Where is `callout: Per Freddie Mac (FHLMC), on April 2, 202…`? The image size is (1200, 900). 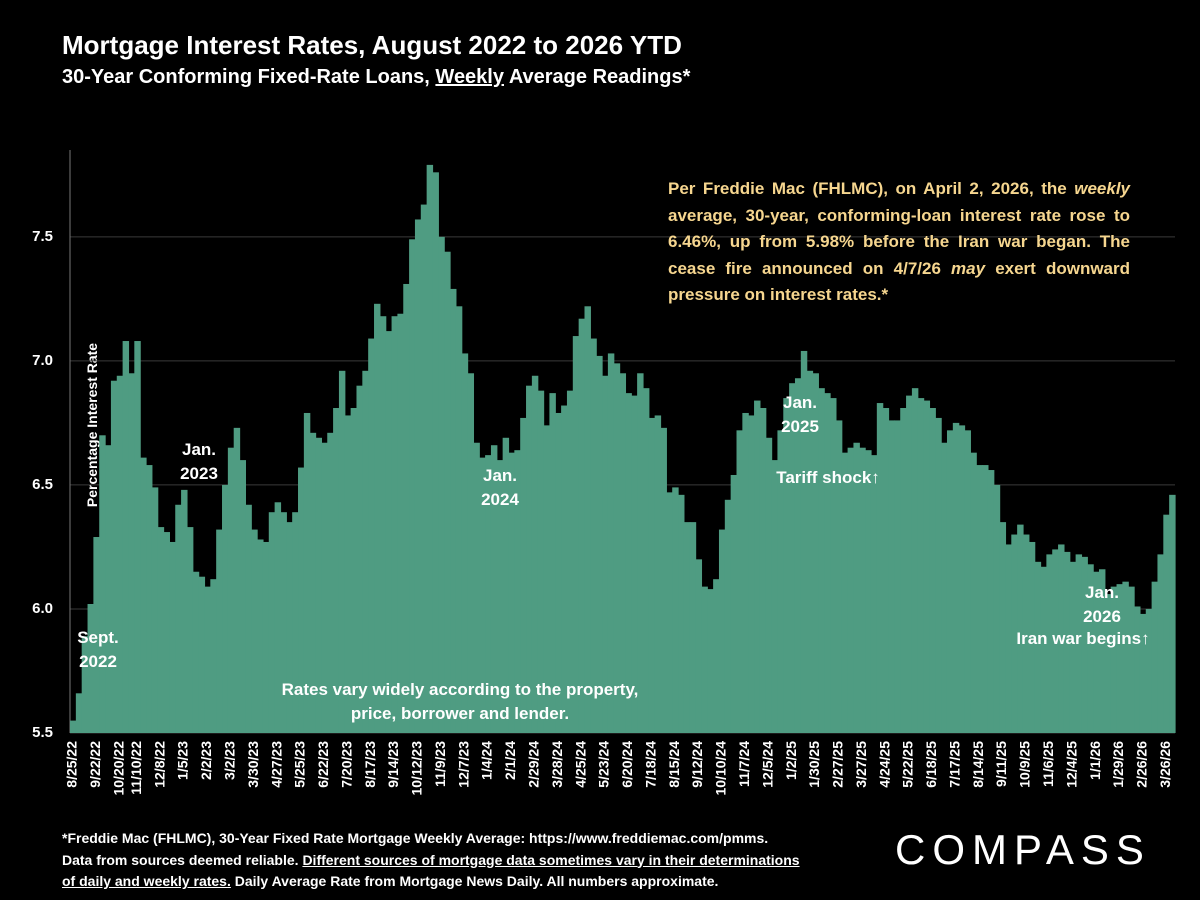
callout: Per Freddie Mac (FHLMC), on April 2, 202… is located at coordinates (899, 242).